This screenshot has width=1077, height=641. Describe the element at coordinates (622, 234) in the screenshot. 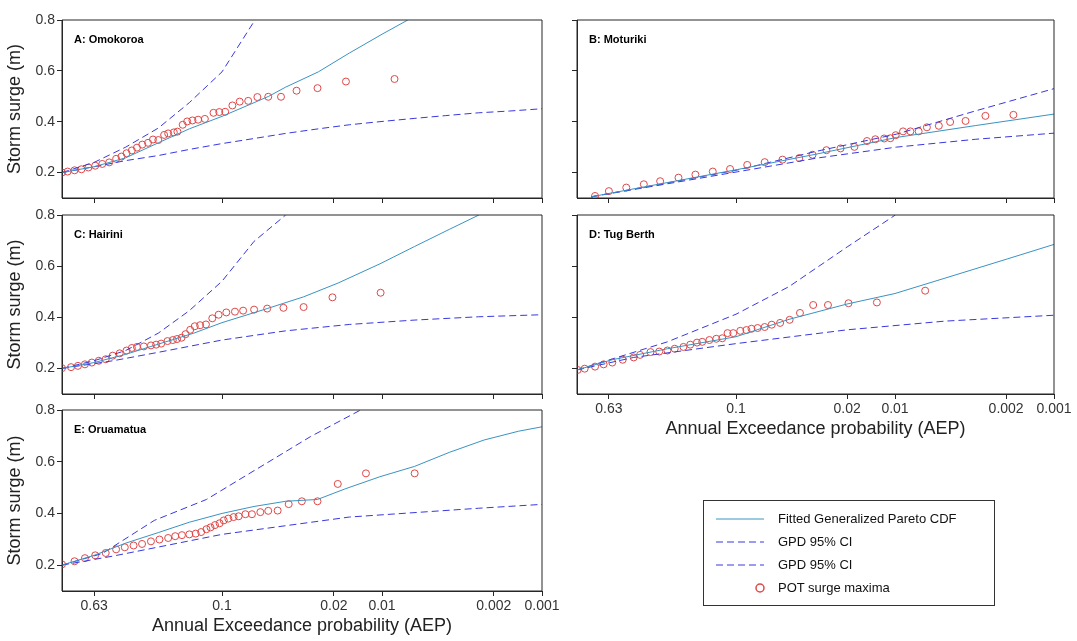

I see `text: D: Tug Berth` at that location.